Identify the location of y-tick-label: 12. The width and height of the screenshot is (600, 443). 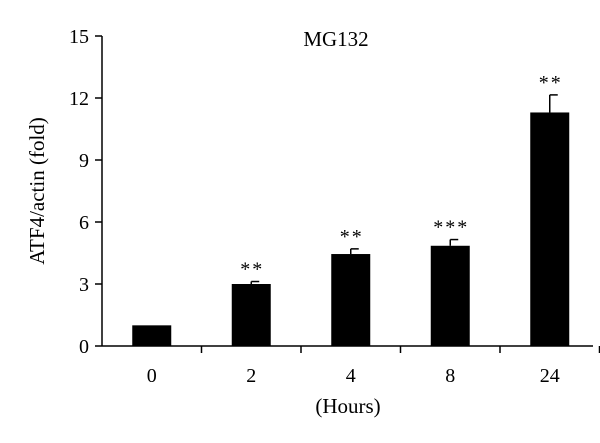
(79, 99).